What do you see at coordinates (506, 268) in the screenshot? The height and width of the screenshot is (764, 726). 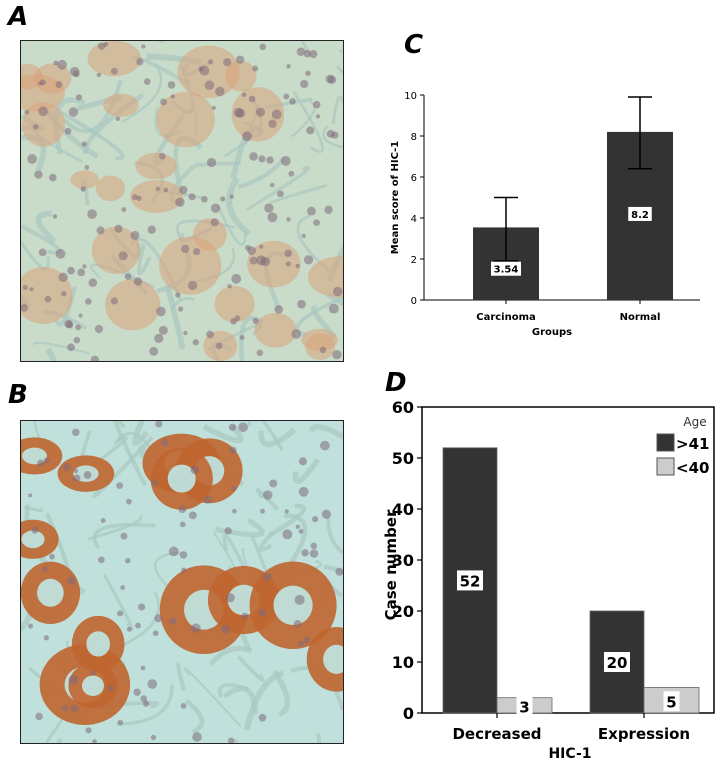 I see `value-label-bg-c` at bounding box center [506, 268].